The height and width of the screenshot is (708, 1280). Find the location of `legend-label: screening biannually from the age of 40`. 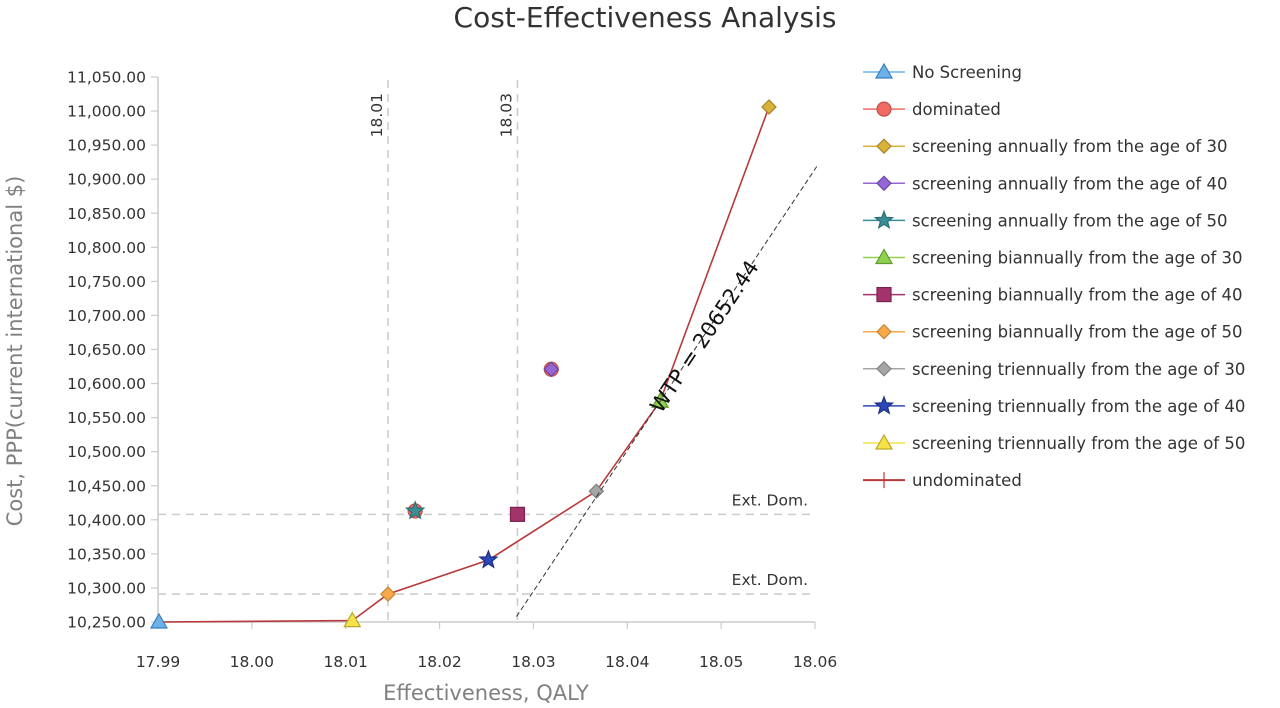

legend-label: screening biannually from the age of 40 is located at coordinates (1077, 295).